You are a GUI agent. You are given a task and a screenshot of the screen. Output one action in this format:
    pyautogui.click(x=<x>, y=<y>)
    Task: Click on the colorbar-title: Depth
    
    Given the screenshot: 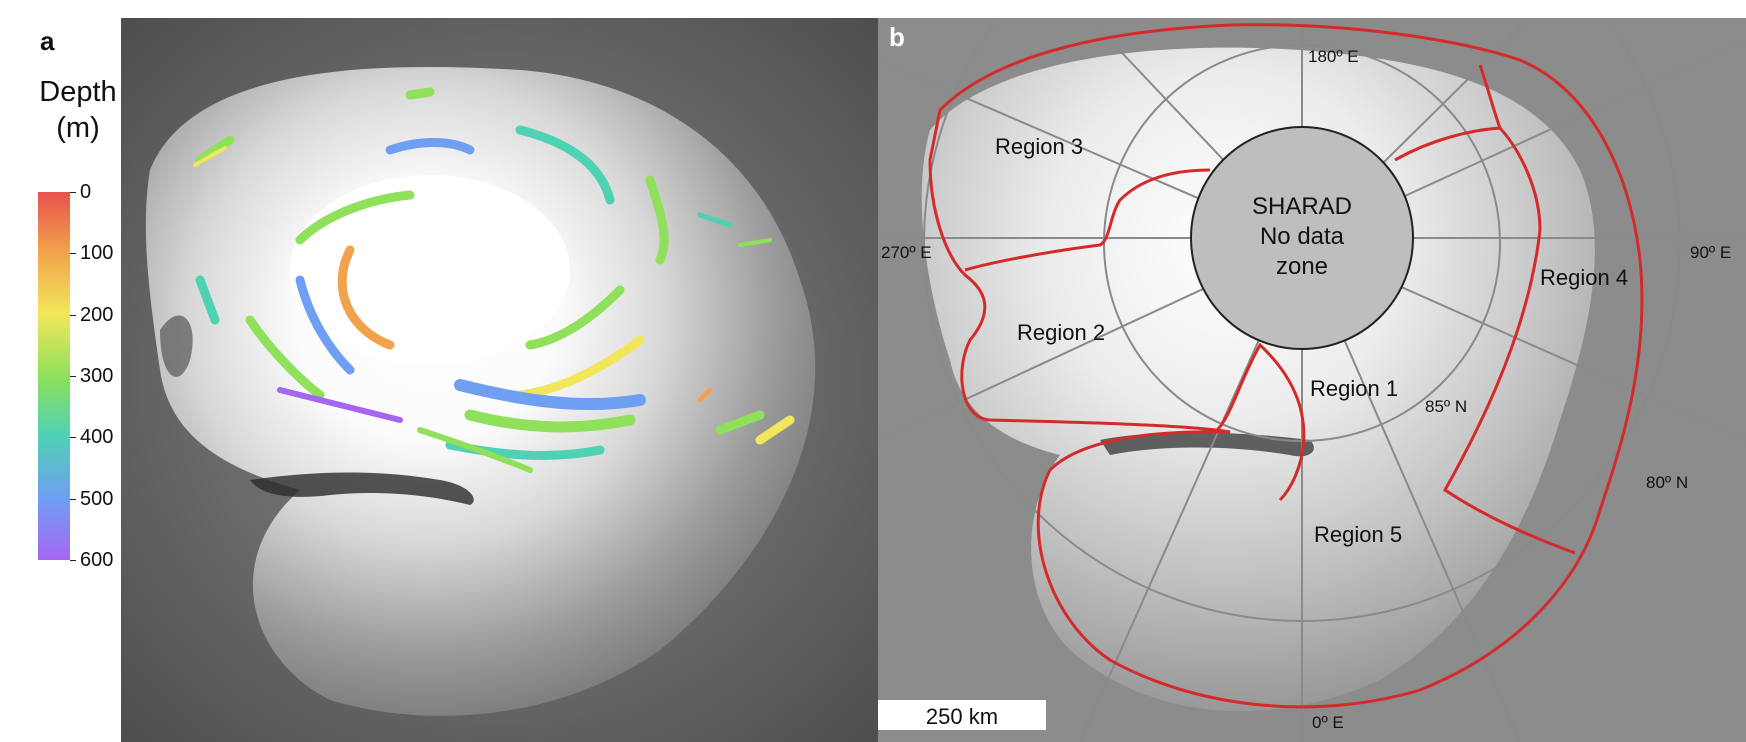 What is the action you would take?
    pyautogui.click(x=78, y=92)
    